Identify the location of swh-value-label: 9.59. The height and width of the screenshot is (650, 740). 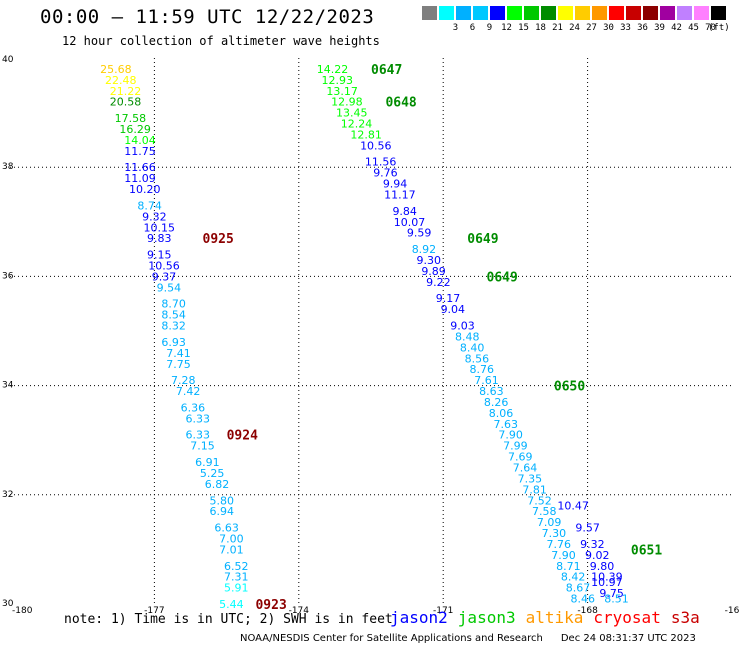
(419, 233).